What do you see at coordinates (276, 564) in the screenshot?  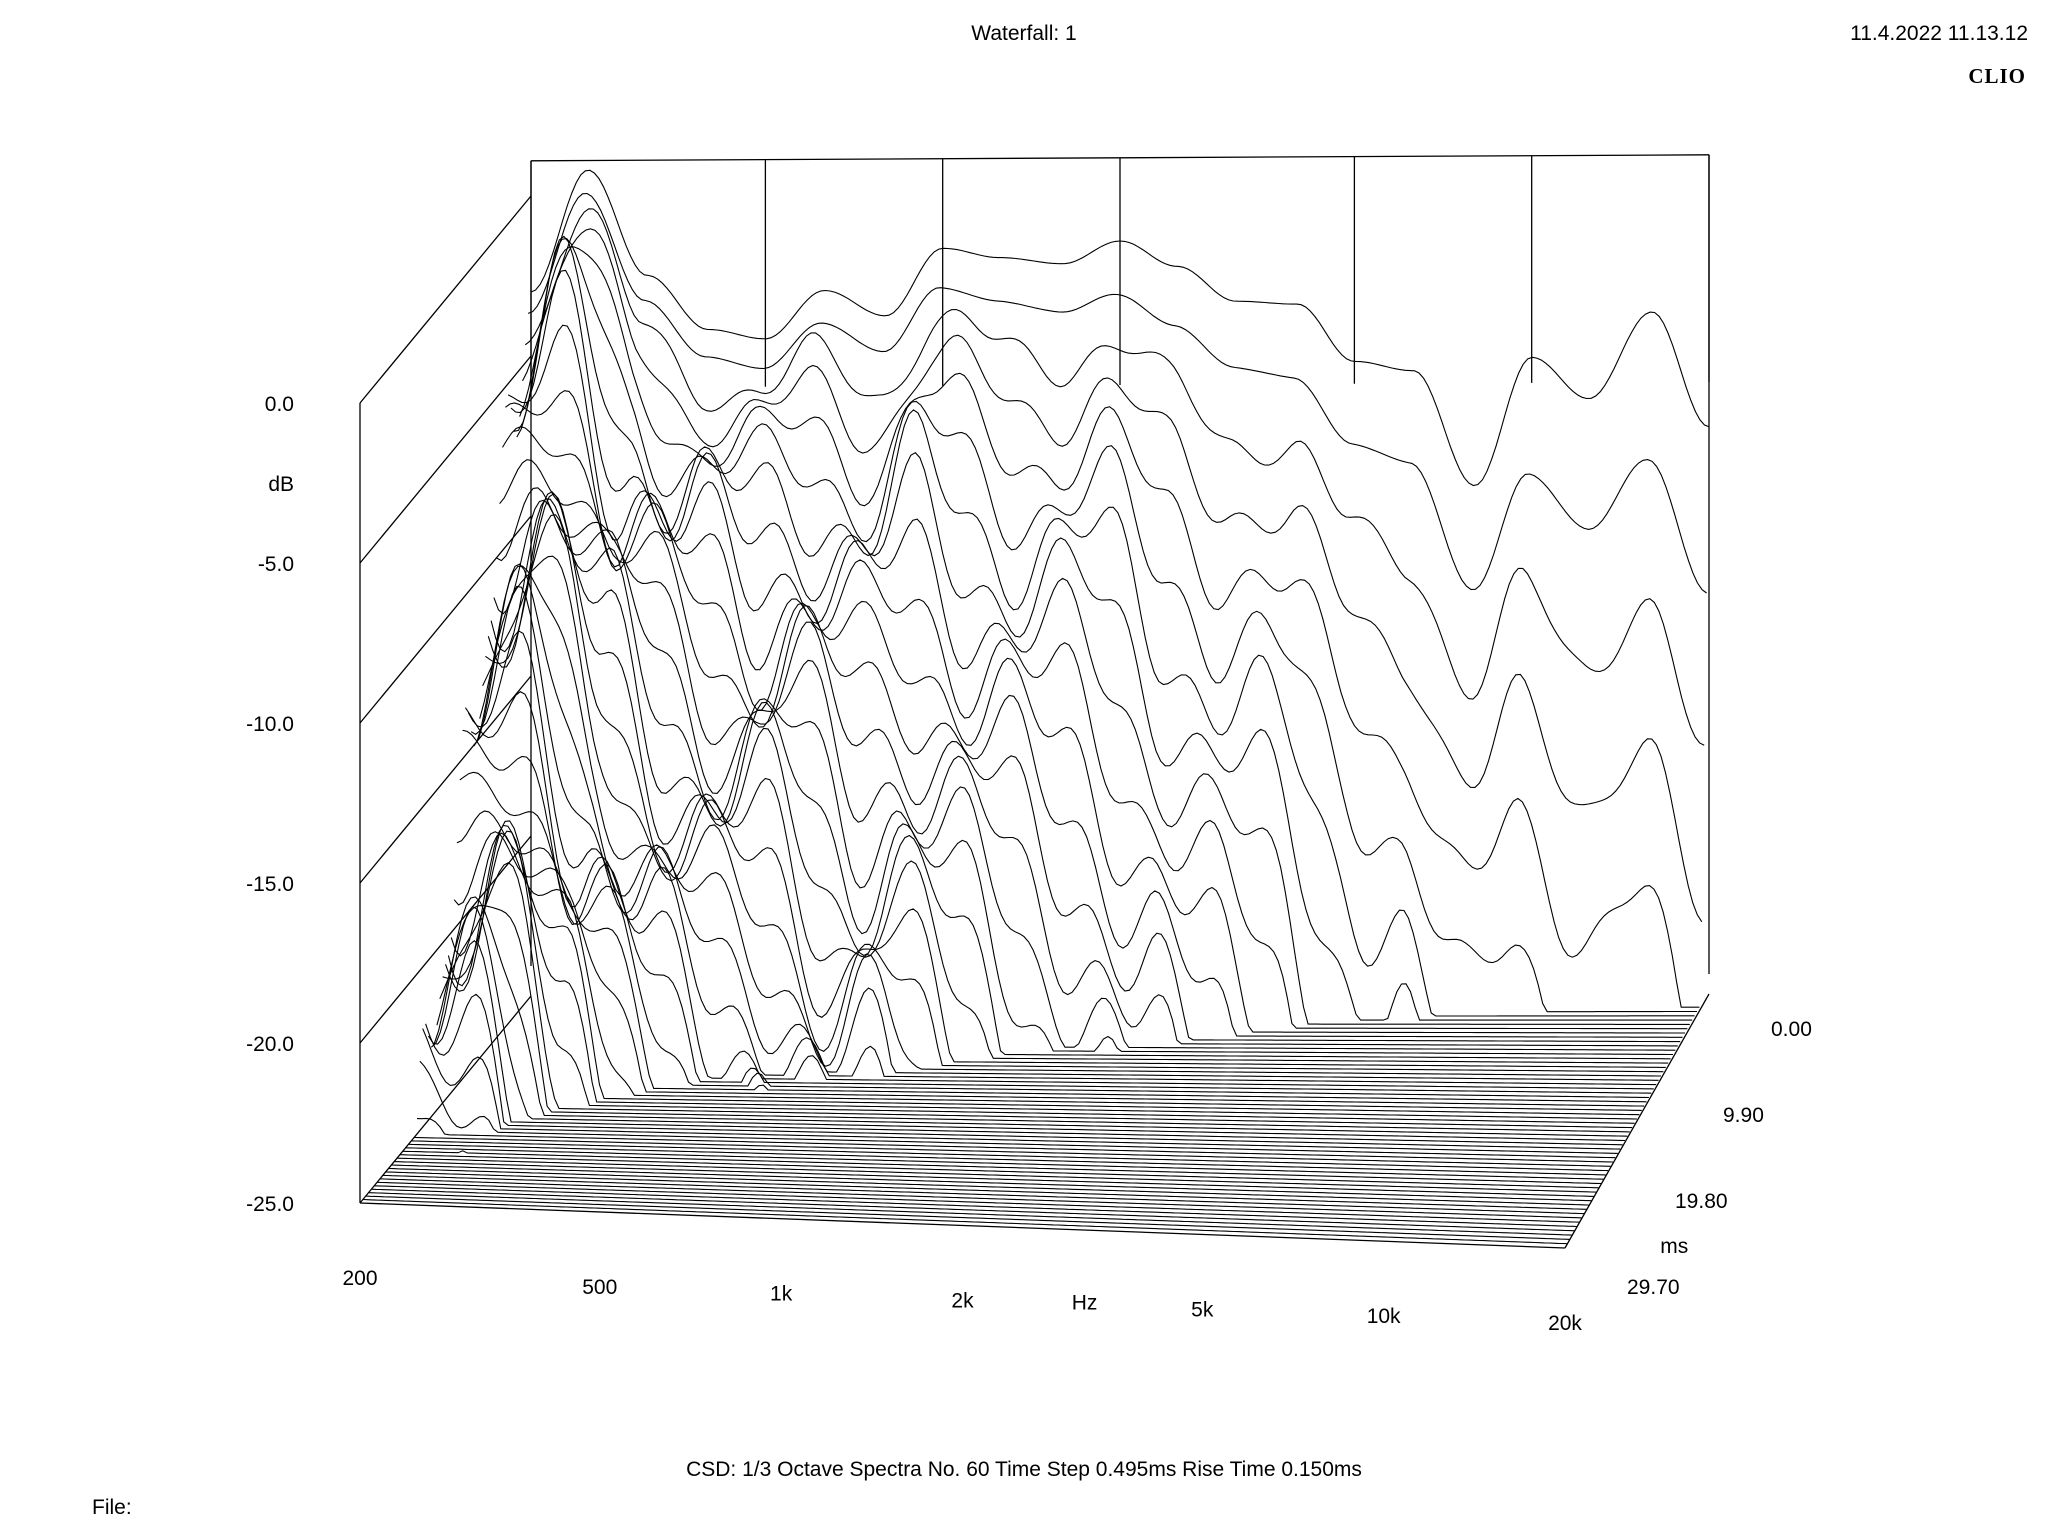 I see `y-tick-label: -5.0` at bounding box center [276, 564].